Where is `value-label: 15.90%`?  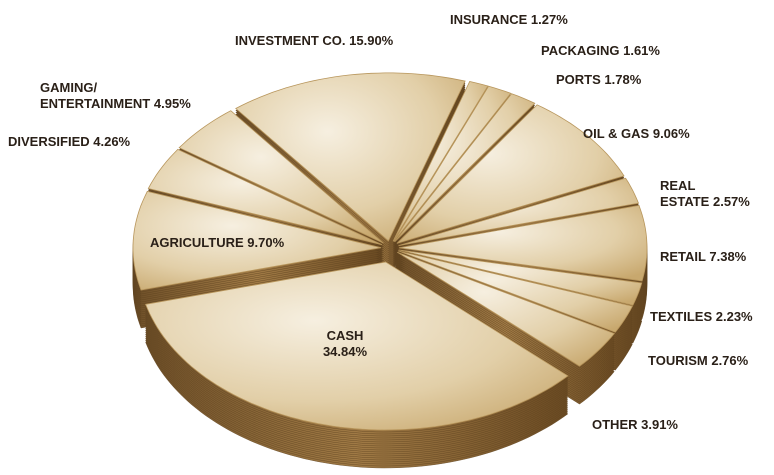
value-label: 15.90% is located at coordinates (371, 40).